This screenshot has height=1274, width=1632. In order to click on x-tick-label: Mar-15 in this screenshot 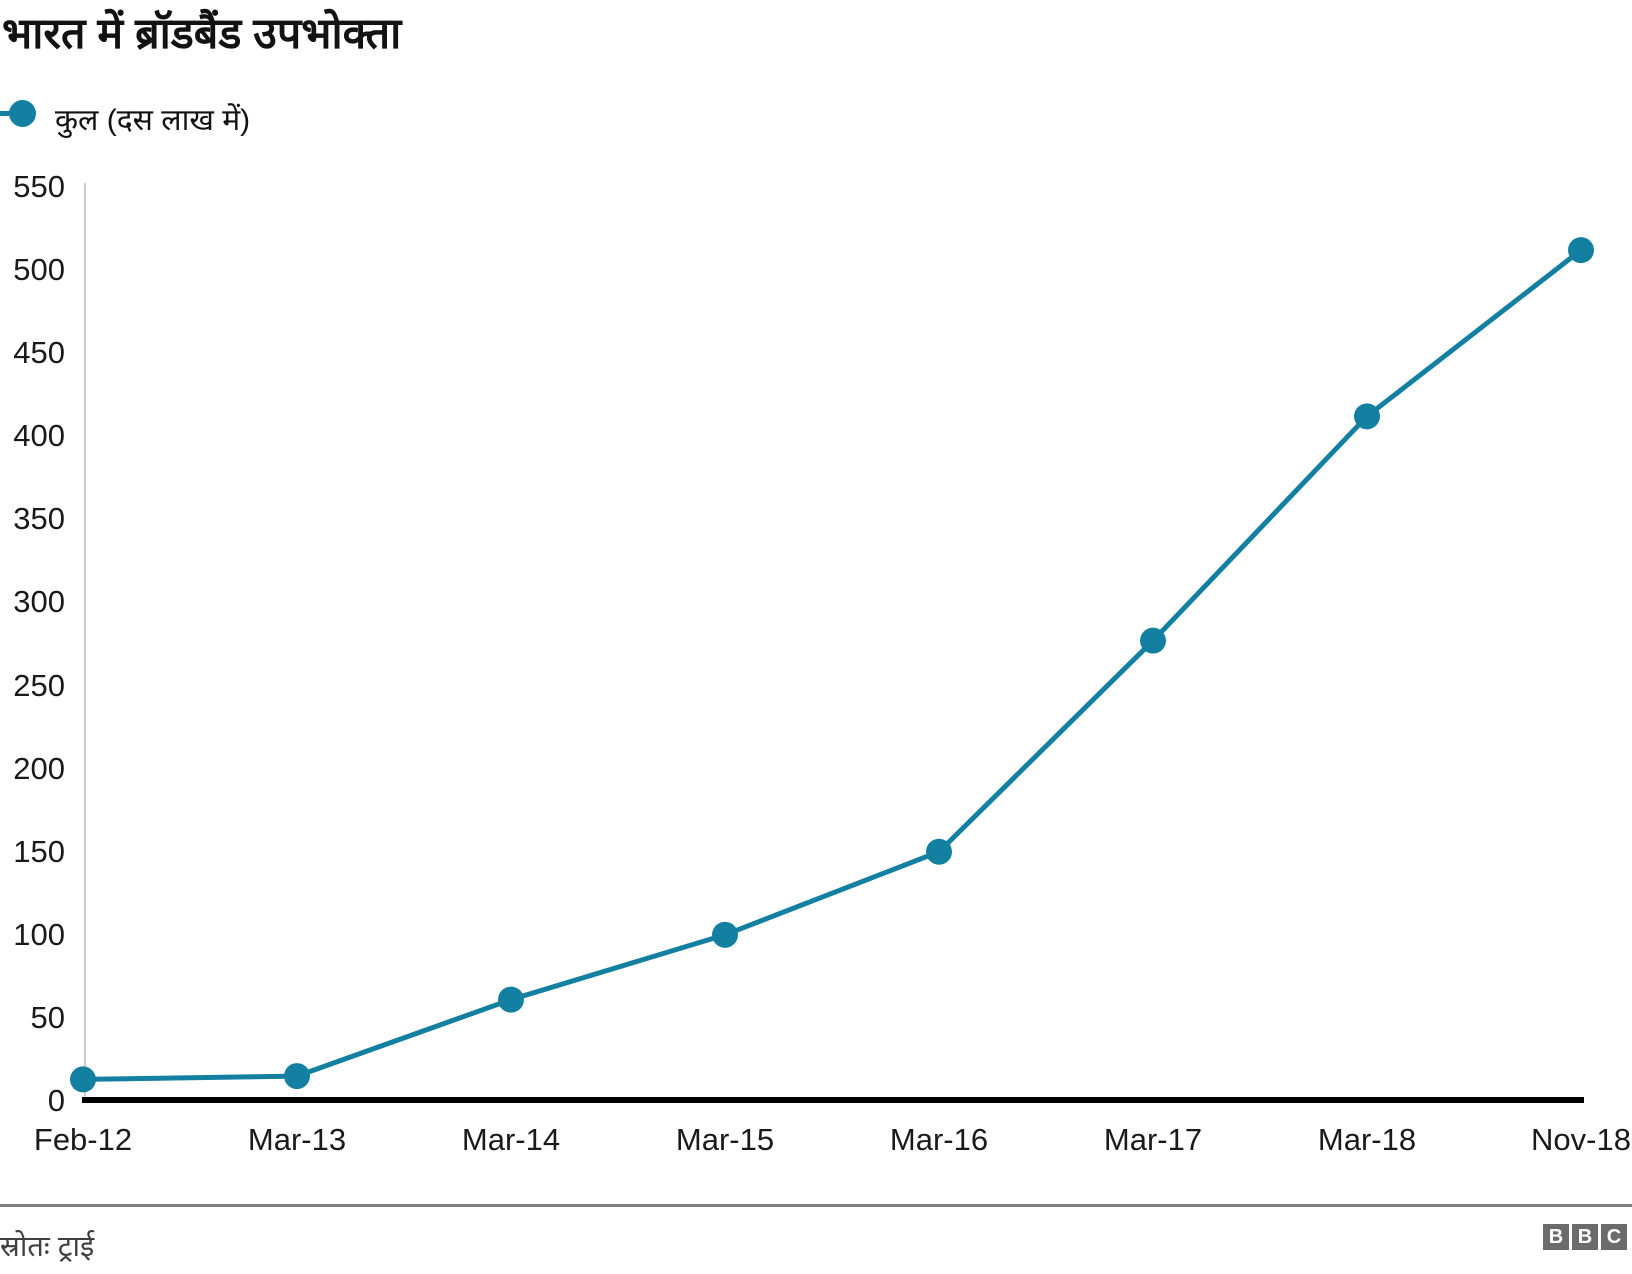, I will do `click(725, 1139)`.